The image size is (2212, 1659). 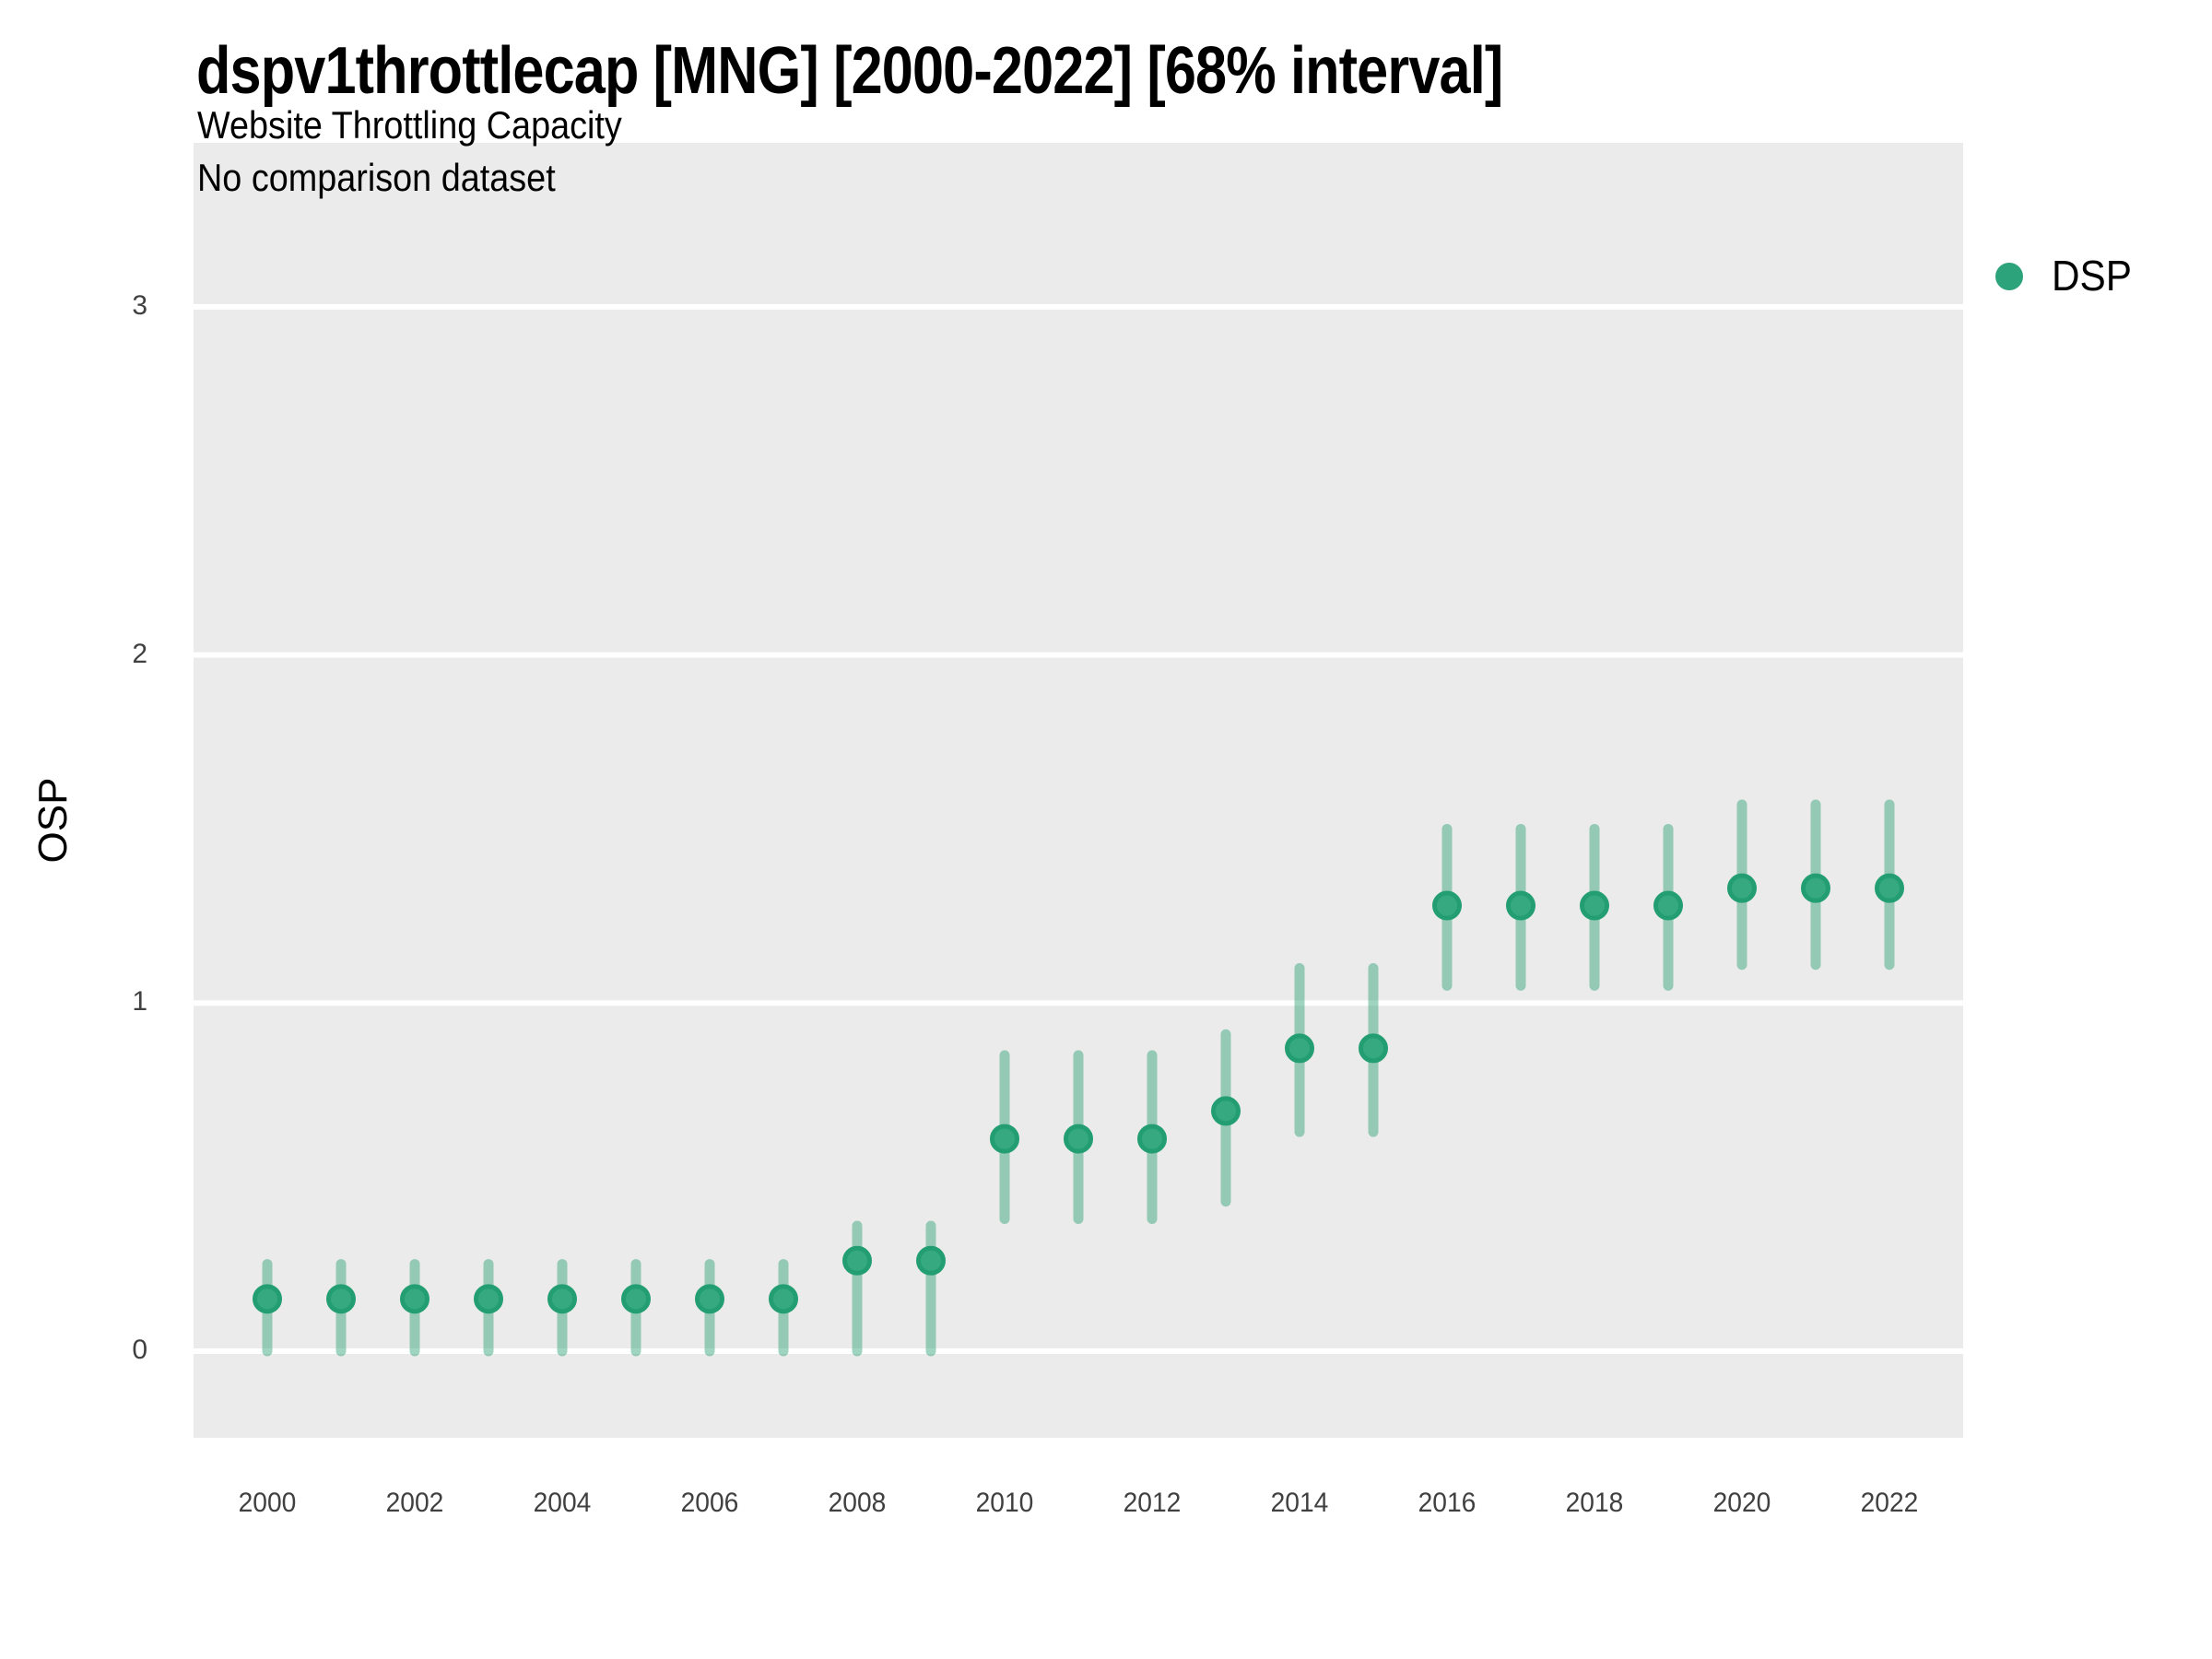 What do you see at coordinates (562, 1299) in the screenshot?
I see `data-point-2004` at bounding box center [562, 1299].